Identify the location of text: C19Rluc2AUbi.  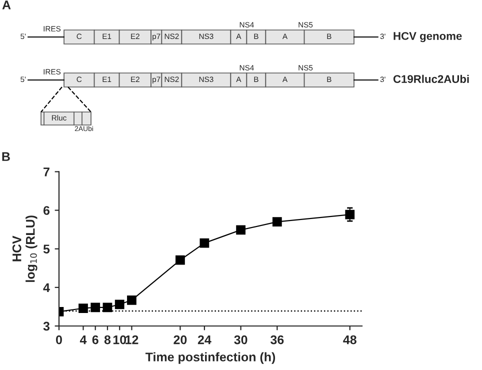
(431, 78).